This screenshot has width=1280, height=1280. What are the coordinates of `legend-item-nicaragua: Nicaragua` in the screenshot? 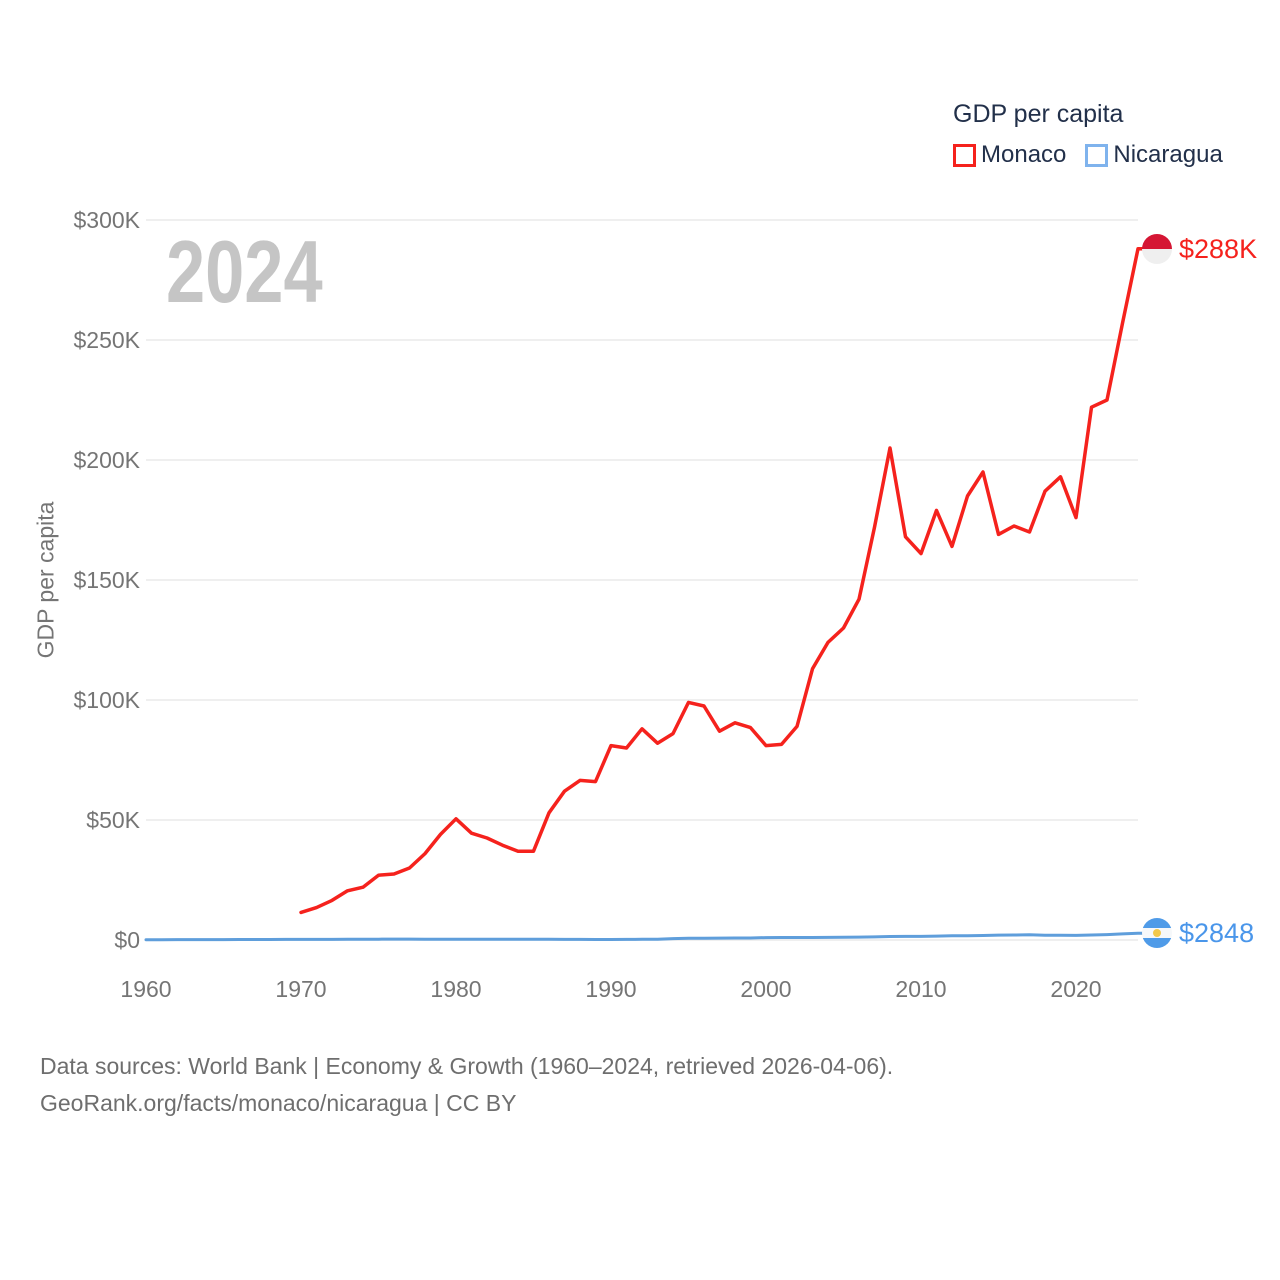 It's located at (1154, 155).